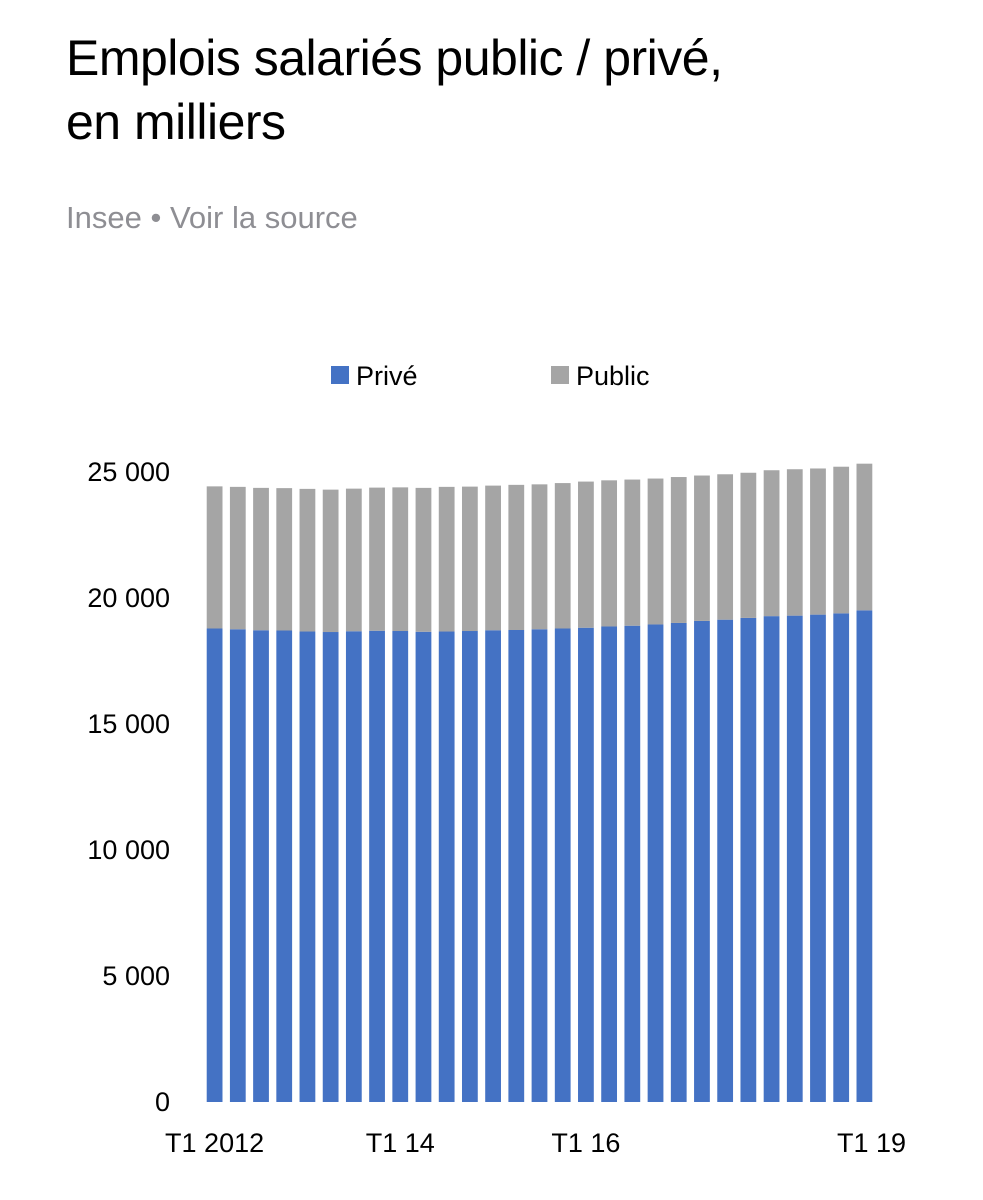 This screenshot has width=983, height=1200. What do you see at coordinates (387, 376) in the screenshot?
I see `legend-label: Privé` at bounding box center [387, 376].